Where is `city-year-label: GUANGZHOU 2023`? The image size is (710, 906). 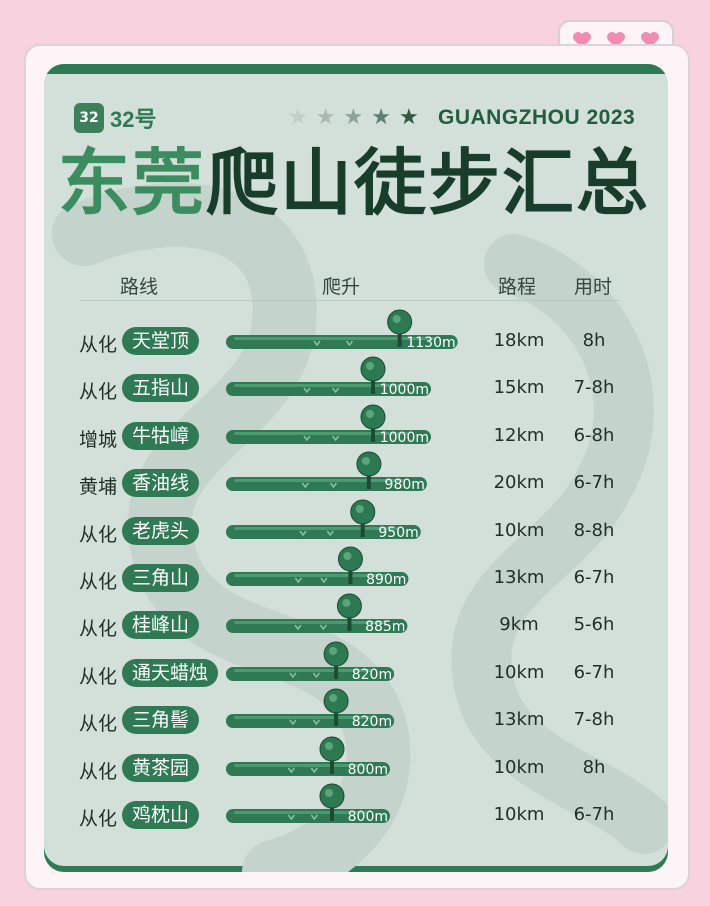
city-year-label: GUANGZHOU 2023 is located at coordinates (537, 117).